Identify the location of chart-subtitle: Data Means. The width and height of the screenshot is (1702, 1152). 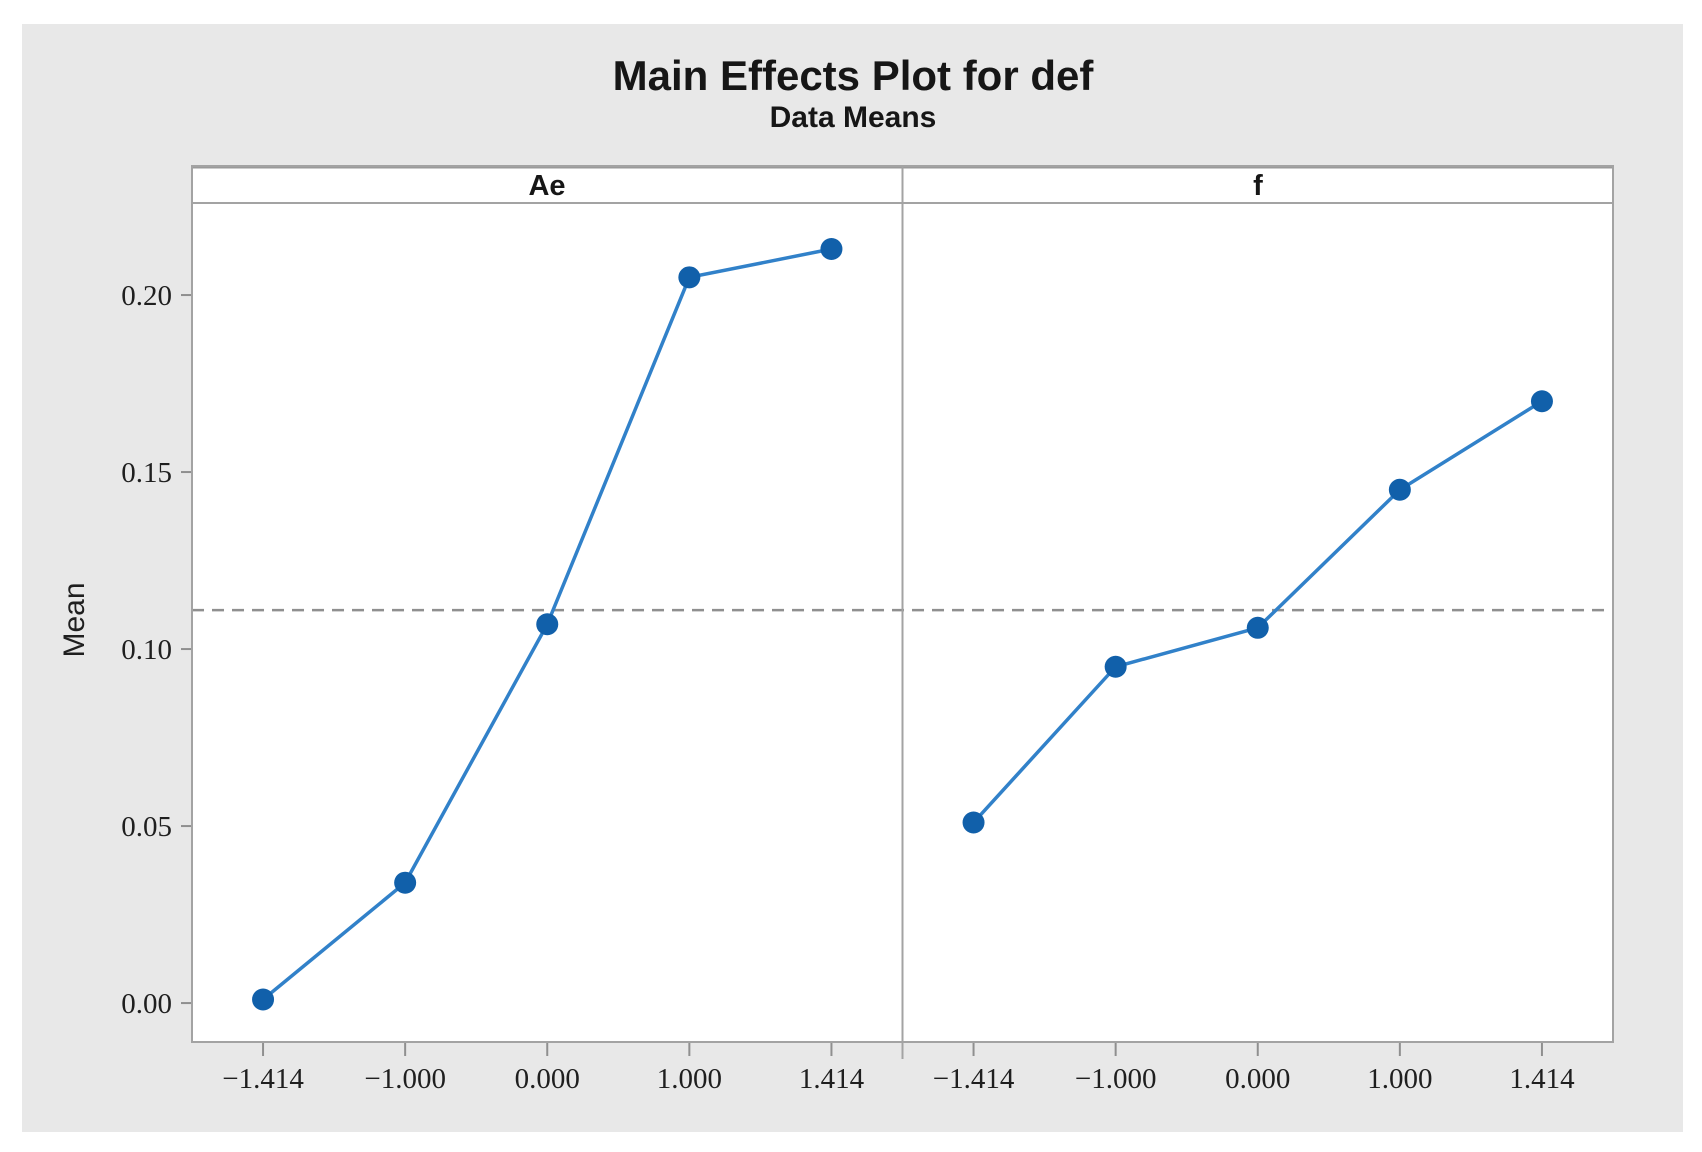
(853, 117).